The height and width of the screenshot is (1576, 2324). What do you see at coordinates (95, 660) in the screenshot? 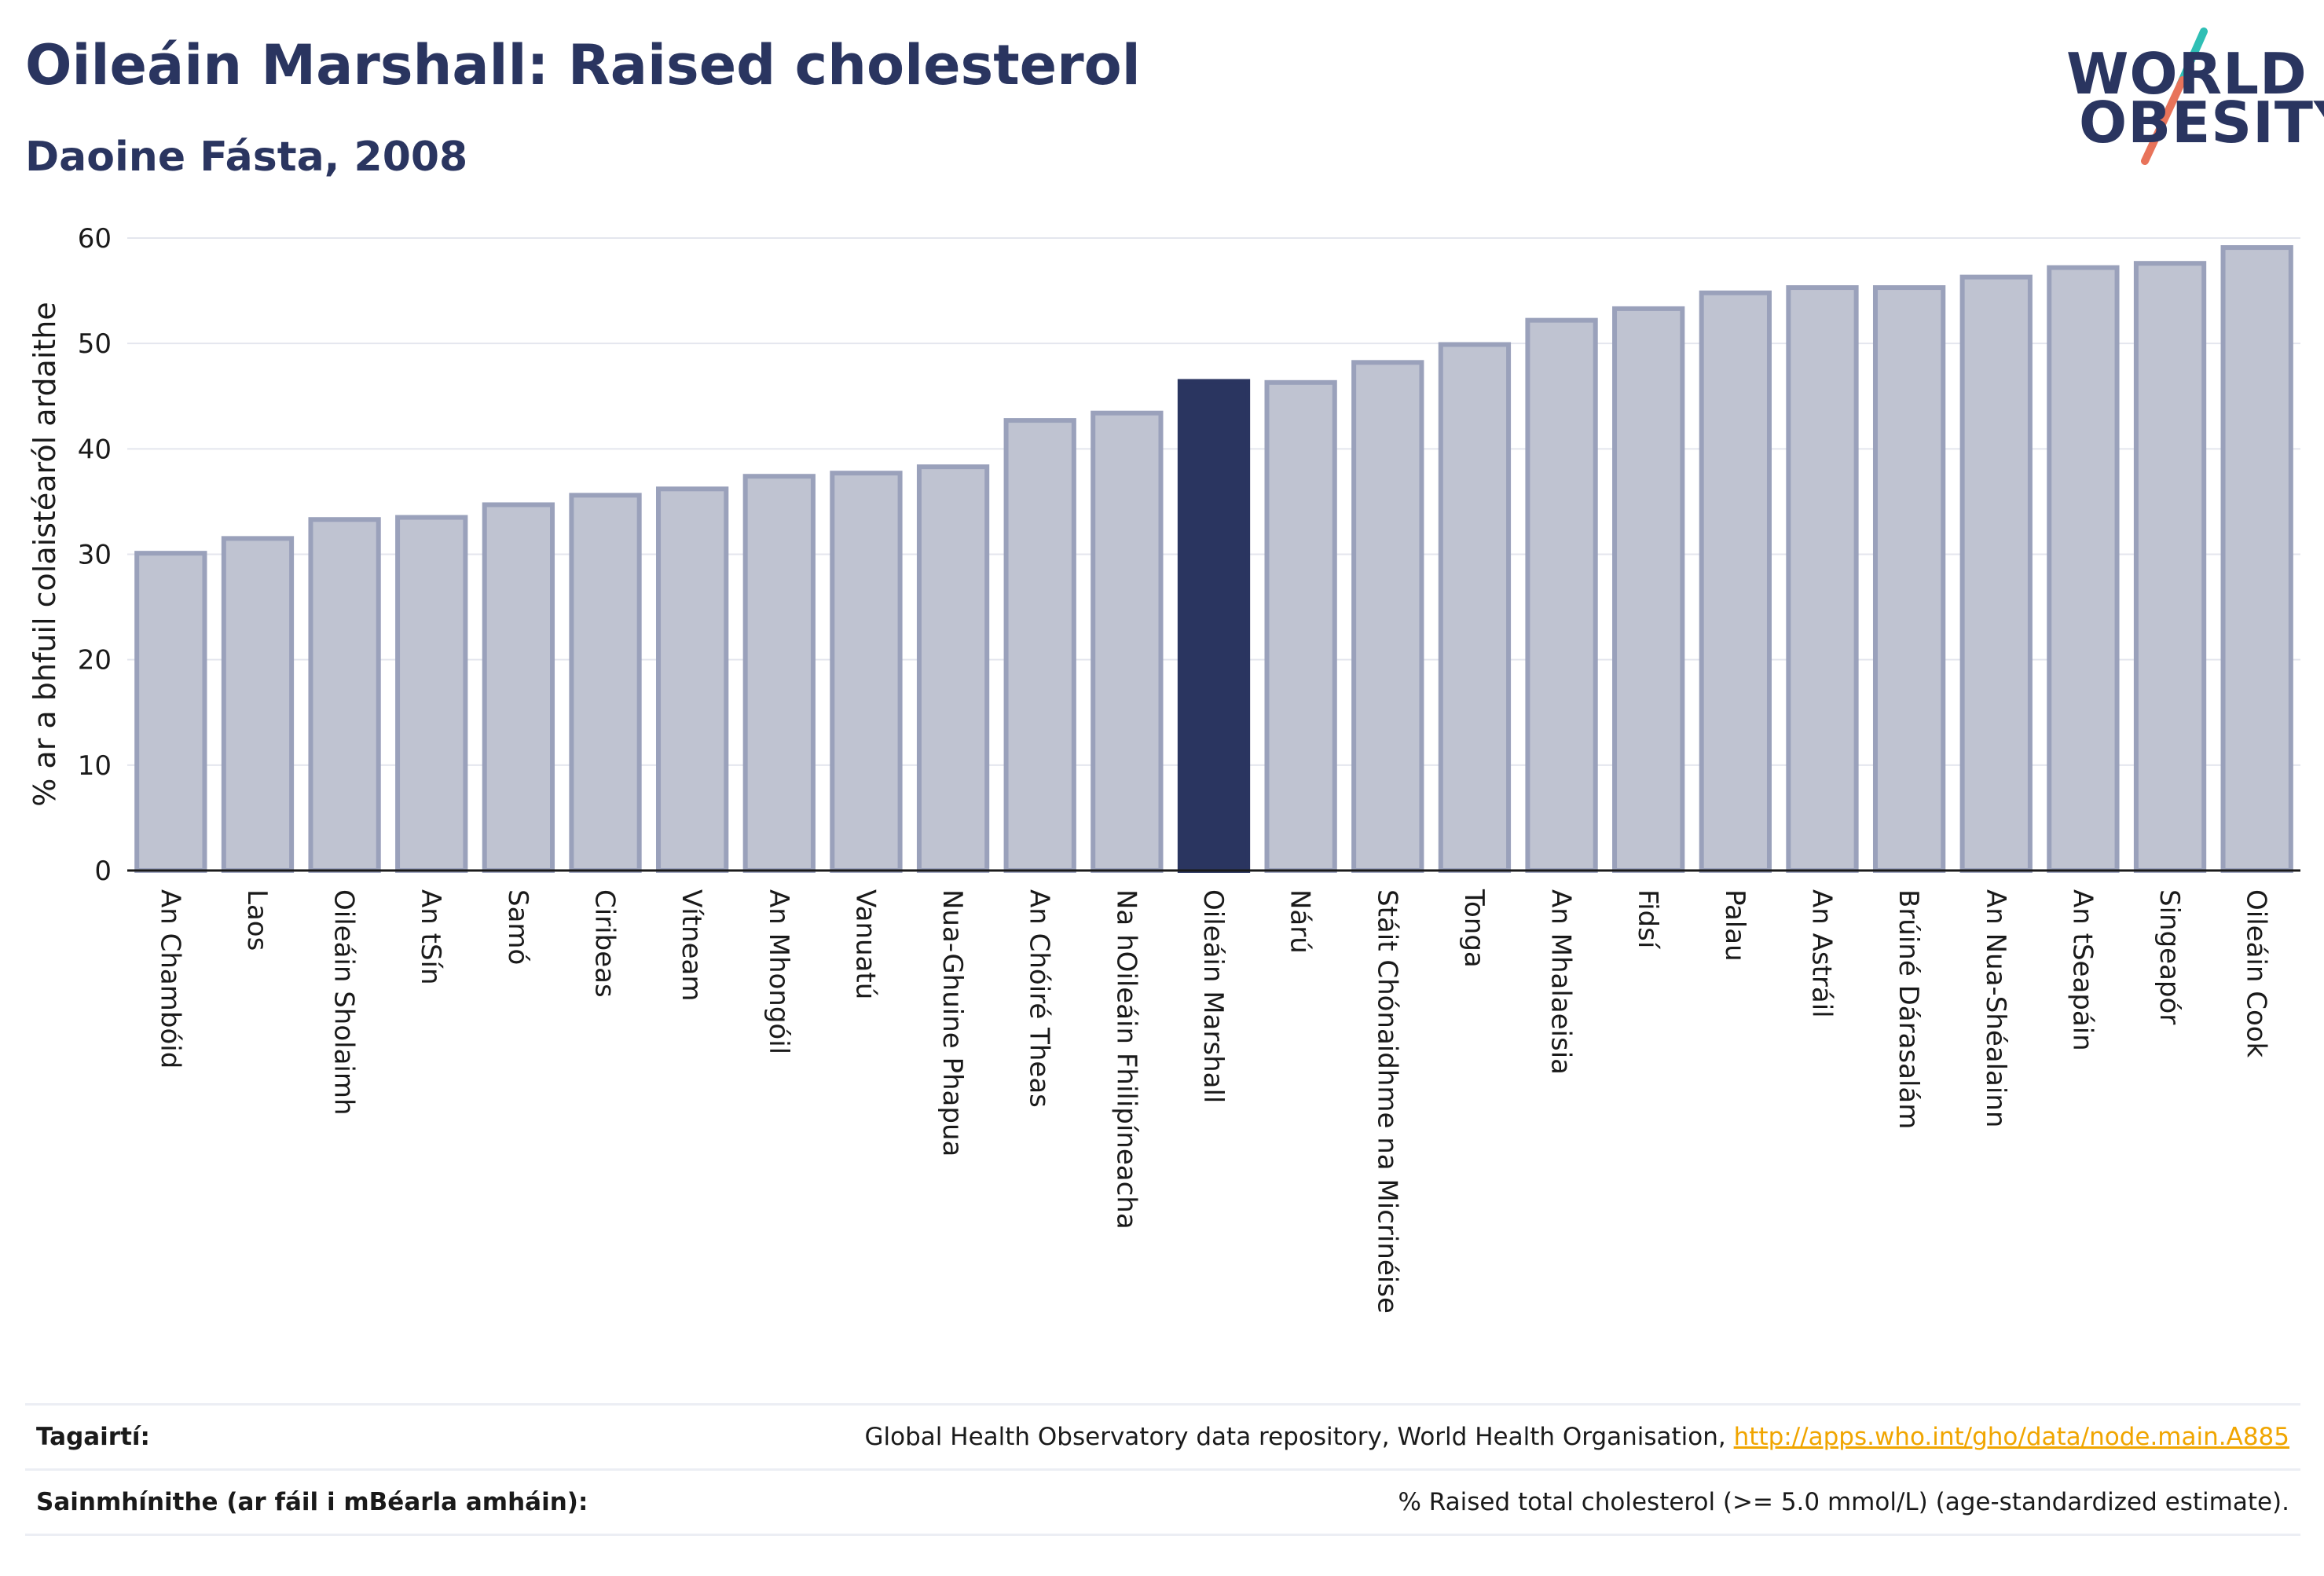
I see `y-tick-label: 20` at bounding box center [95, 660].